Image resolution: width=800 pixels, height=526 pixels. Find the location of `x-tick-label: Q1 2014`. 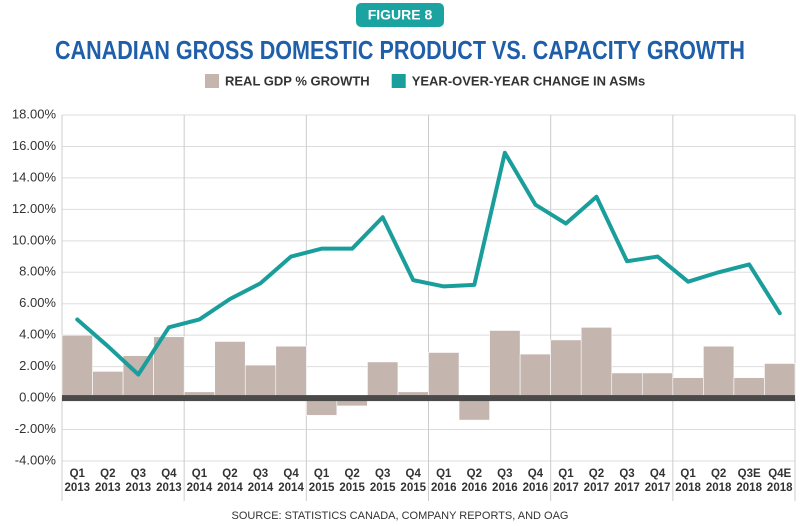

x-tick-label: Q1 2014 is located at coordinates (199, 481).